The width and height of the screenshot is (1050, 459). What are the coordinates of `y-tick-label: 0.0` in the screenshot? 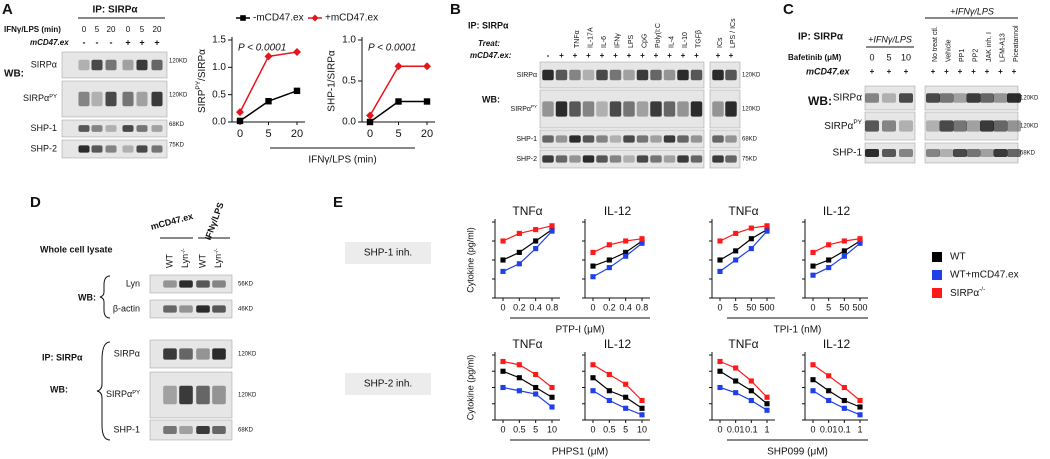 It's located at (219, 122).